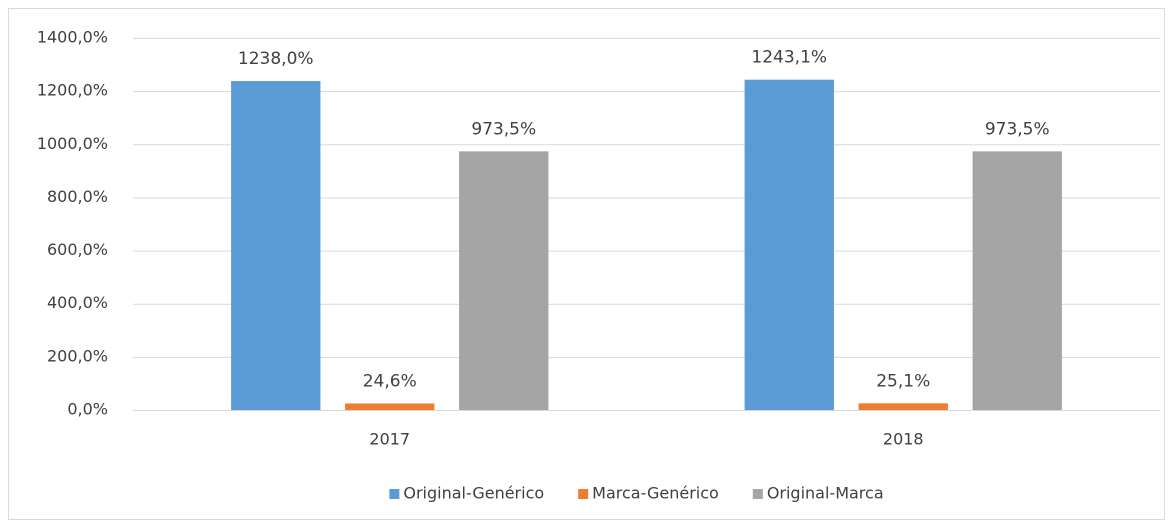  Describe the element at coordinates (77, 355) in the screenshot. I see `y-tick-label: 200,0%` at that location.